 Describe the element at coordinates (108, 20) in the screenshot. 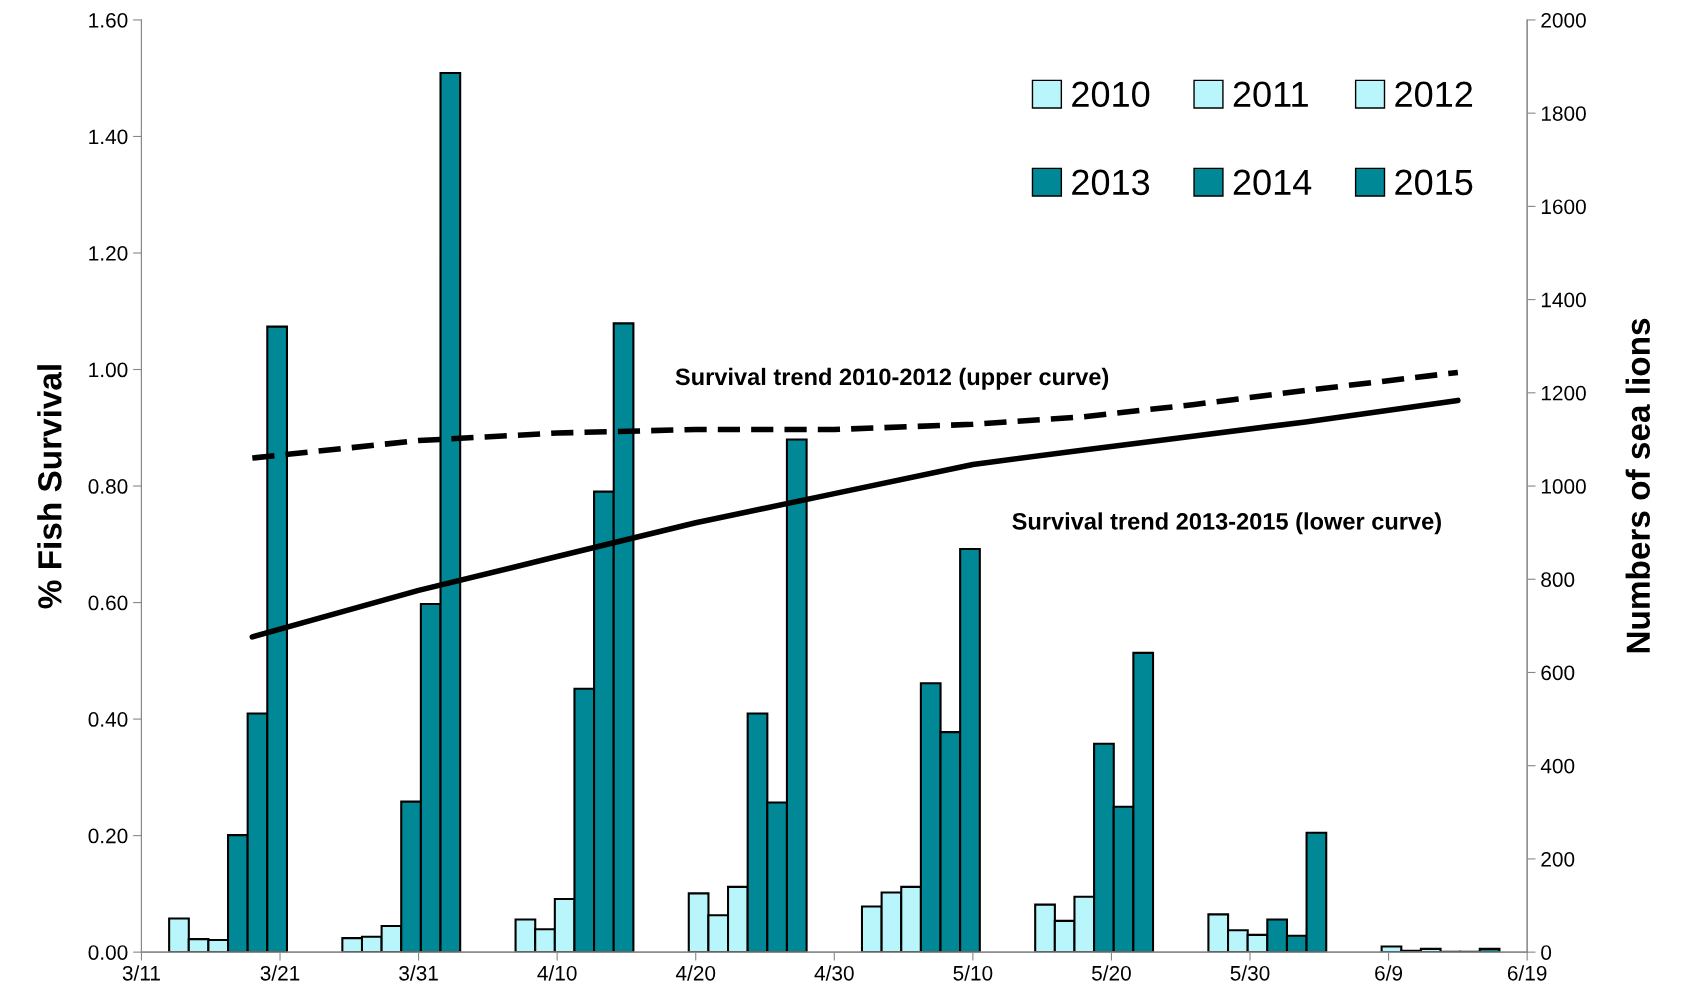

I see `y-tick-label: 1.60` at that location.